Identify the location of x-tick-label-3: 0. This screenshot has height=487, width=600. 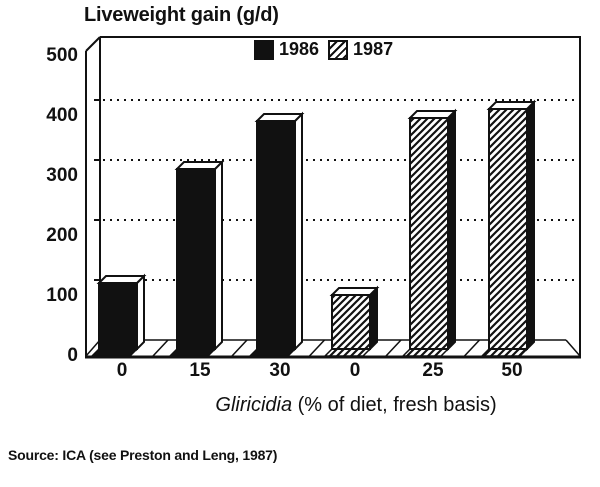
(355, 370).